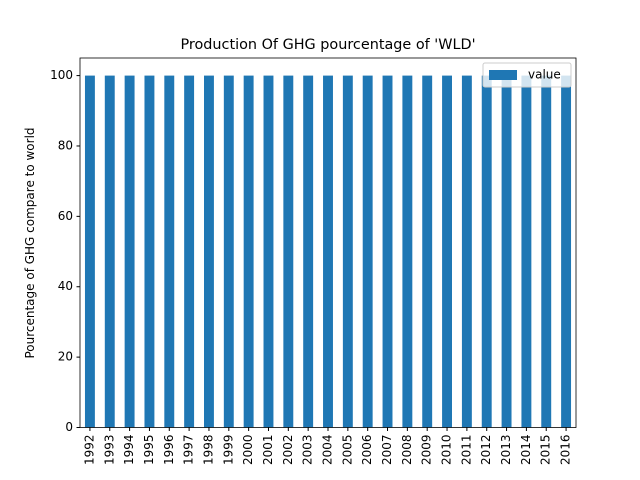 This screenshot has height=480, width=640. Describe the element at coordinates (387, 450) in the screenshot. I see `x-tick-label: 2007` at that location.